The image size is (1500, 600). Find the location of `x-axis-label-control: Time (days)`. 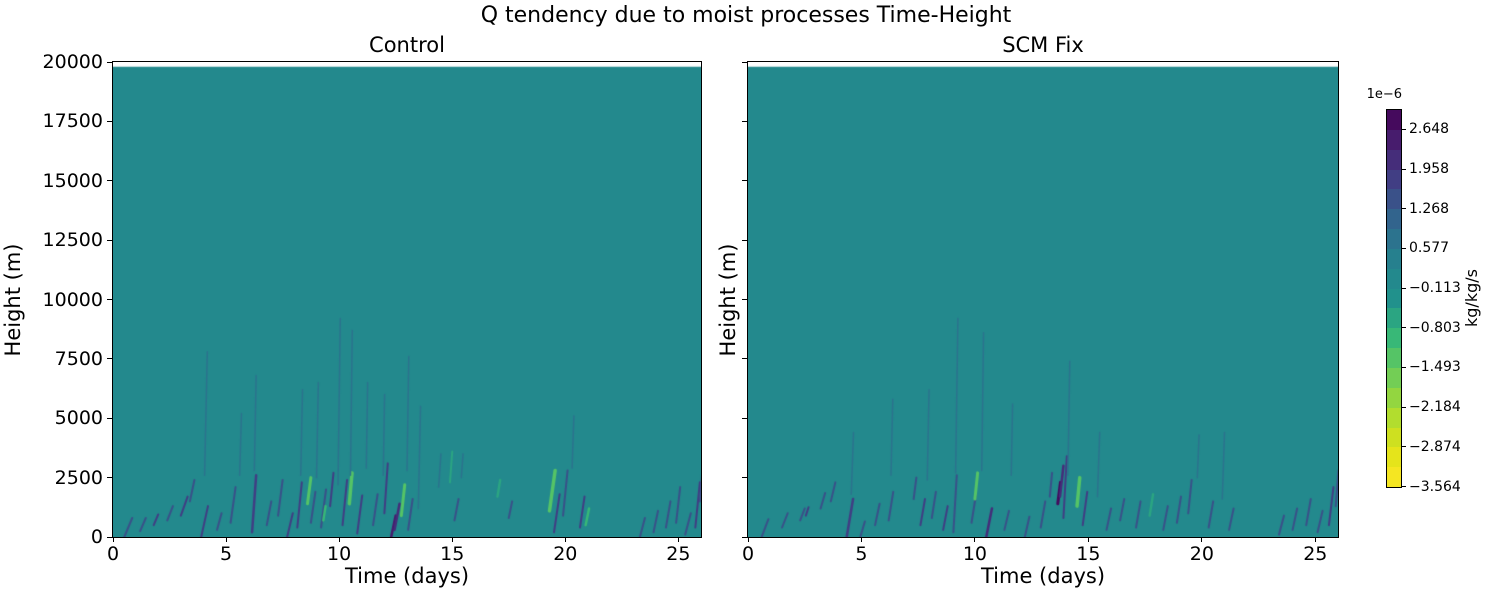

x-axis-label-control: Time (days) is located at coordinates (407, 576).